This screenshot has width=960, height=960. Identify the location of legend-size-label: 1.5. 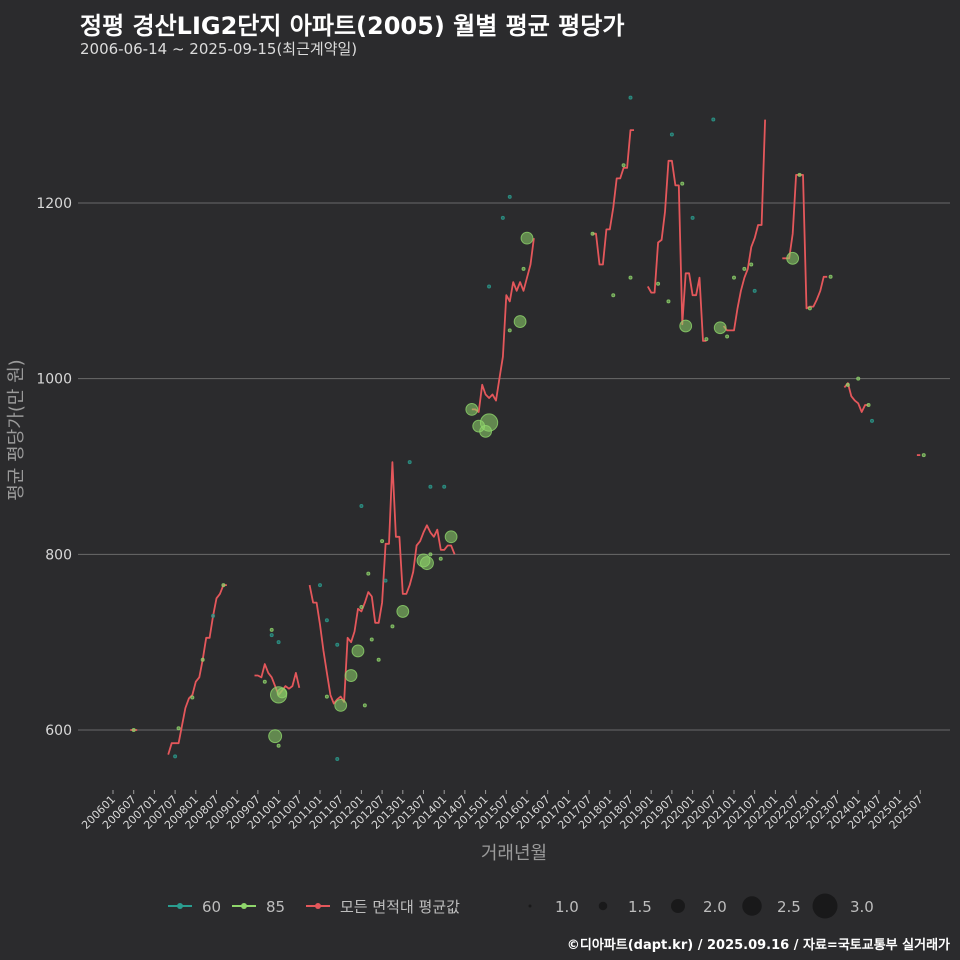
(640, 907).